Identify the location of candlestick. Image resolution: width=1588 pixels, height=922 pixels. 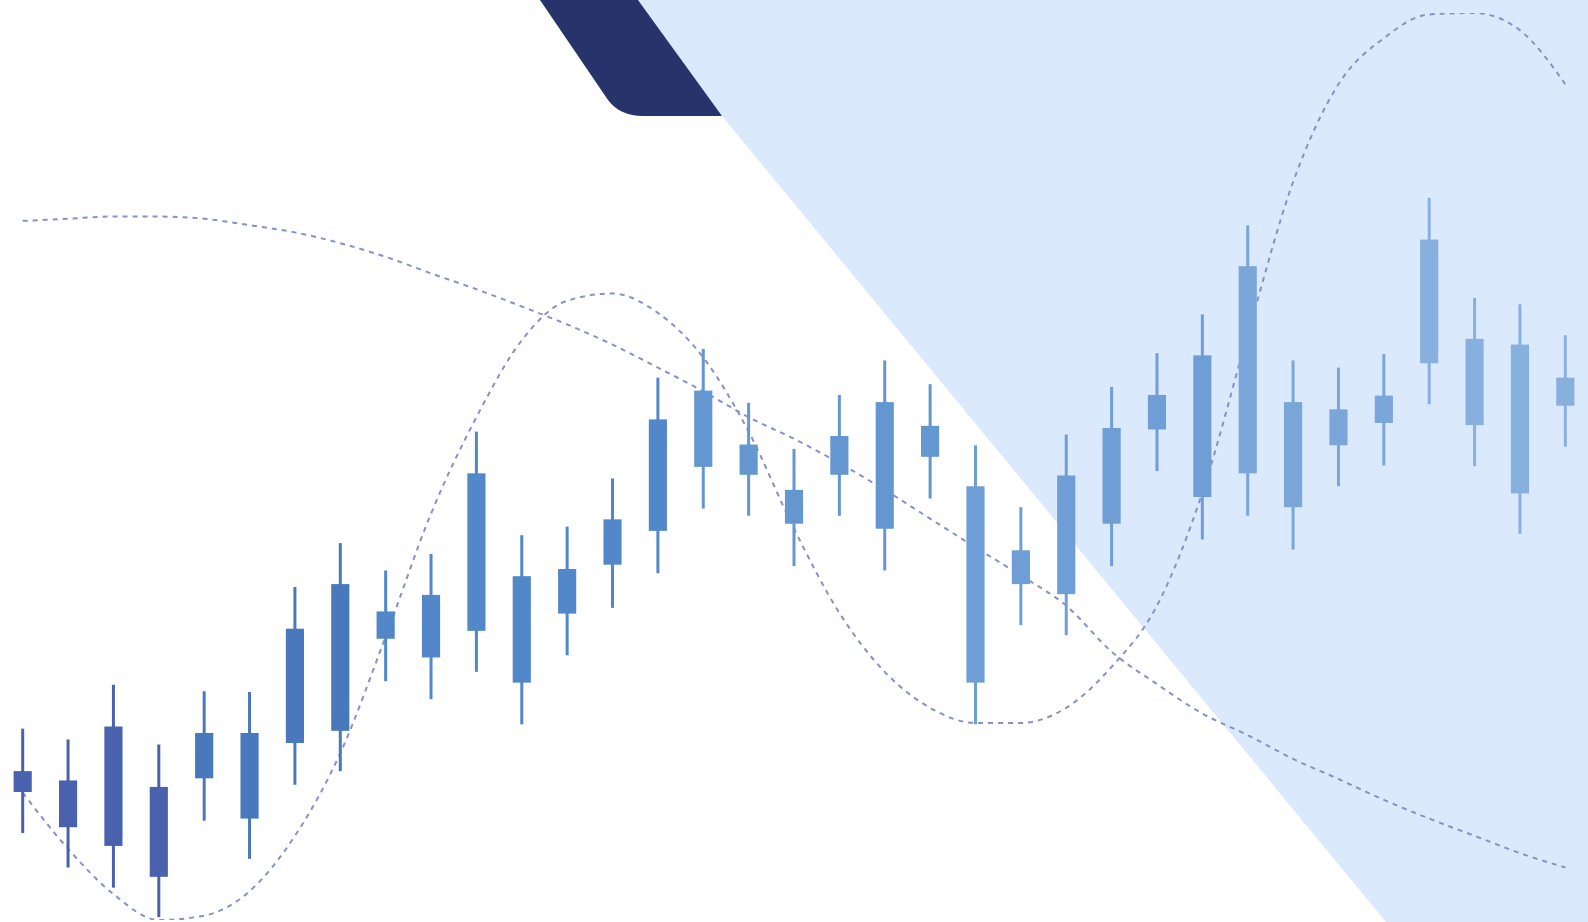
(22, 780).